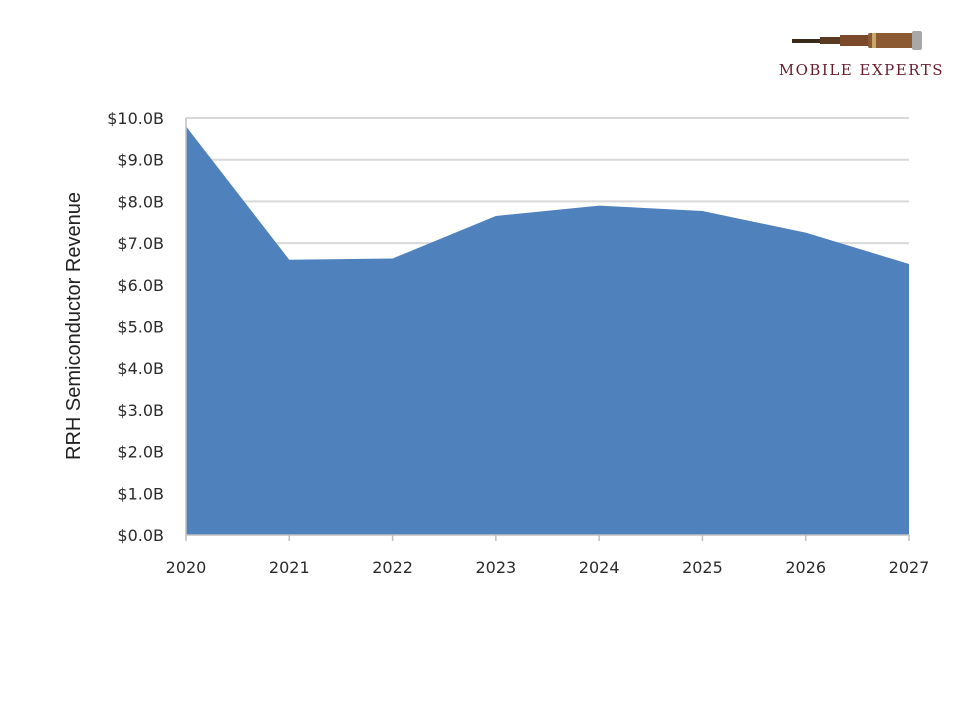 This screenshot has width=960, height=720. What do you see at coordinates (289, 567) in the screenshot?
I see `x-tick-label: 2021` at bounding box center [289, 567].